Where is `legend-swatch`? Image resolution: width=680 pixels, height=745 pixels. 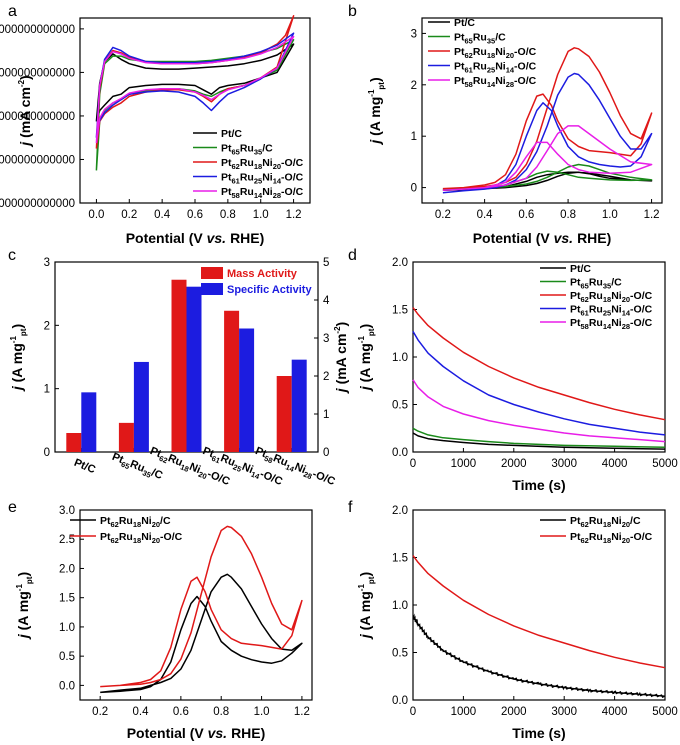 legend-swatch is located at coordinates (212, 289).